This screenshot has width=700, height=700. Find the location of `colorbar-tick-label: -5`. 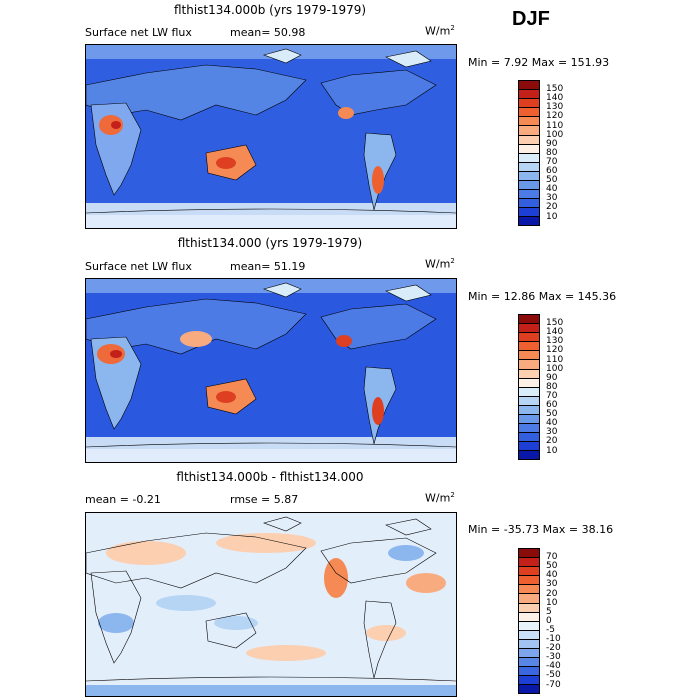

colorbar-tick-label: -5 is located at coordinates (550, 629).